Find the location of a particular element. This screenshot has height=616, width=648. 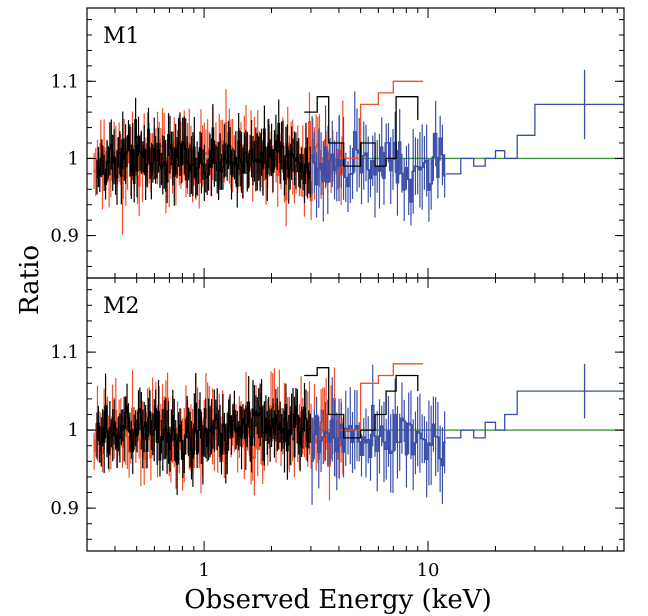

panel-m2-label: M2 is located at coordinates (121, 306).